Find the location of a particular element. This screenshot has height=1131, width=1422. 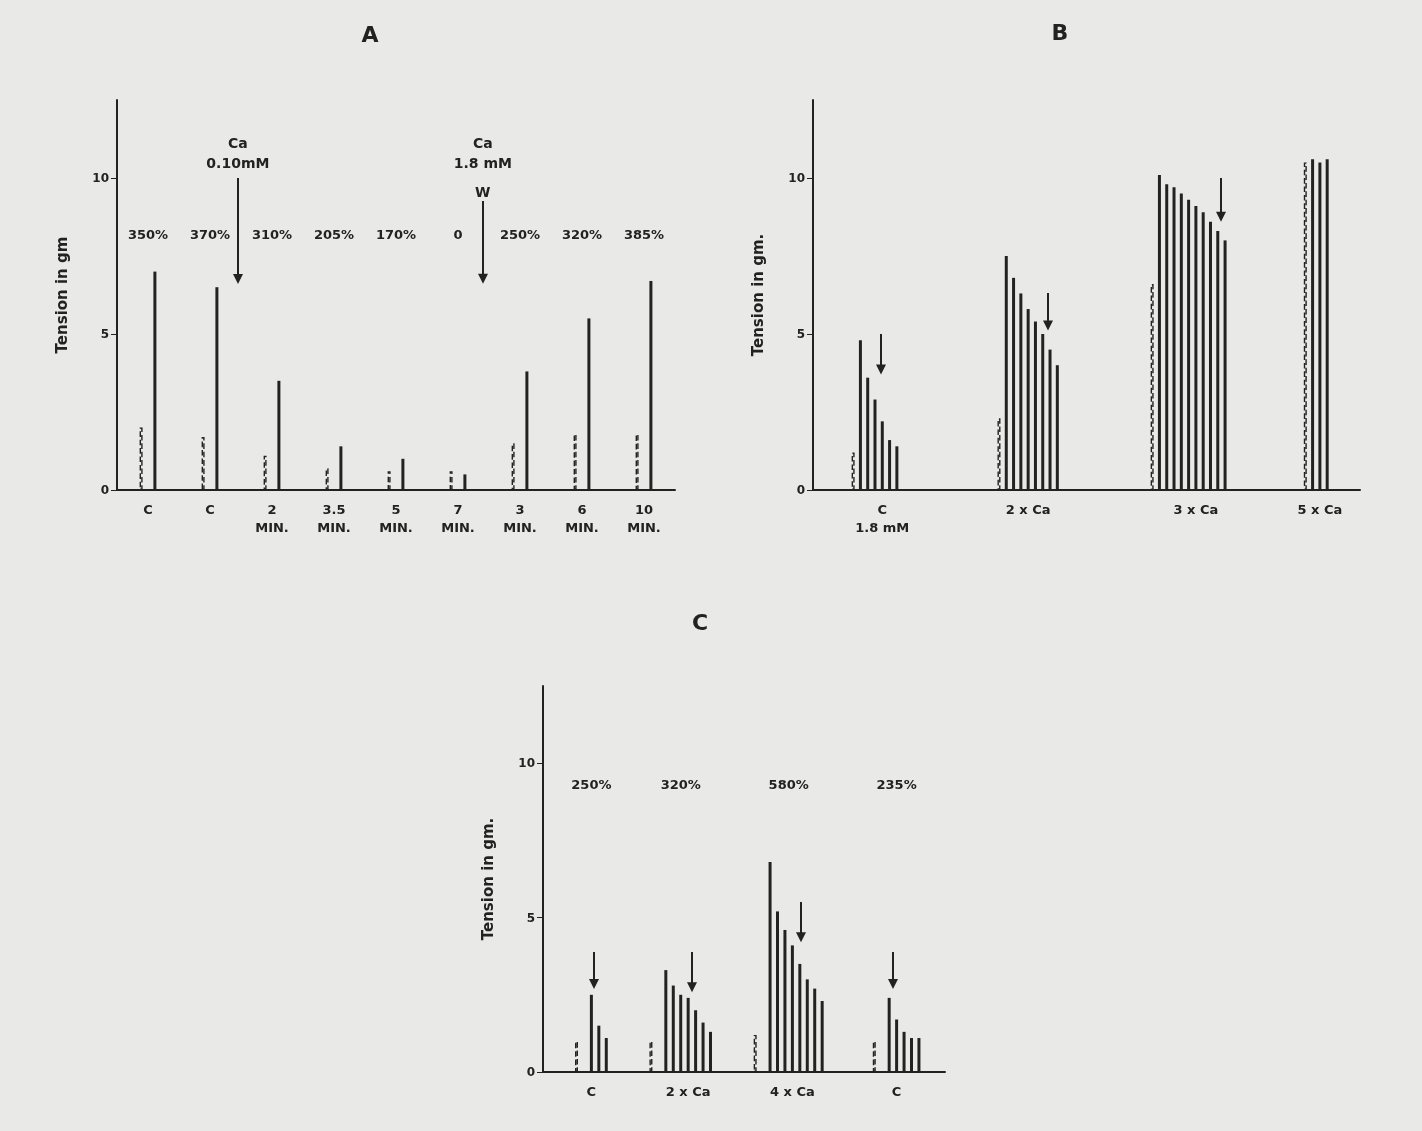

annotation: Ca 1.8 mM is located at coordinates (482, 153).